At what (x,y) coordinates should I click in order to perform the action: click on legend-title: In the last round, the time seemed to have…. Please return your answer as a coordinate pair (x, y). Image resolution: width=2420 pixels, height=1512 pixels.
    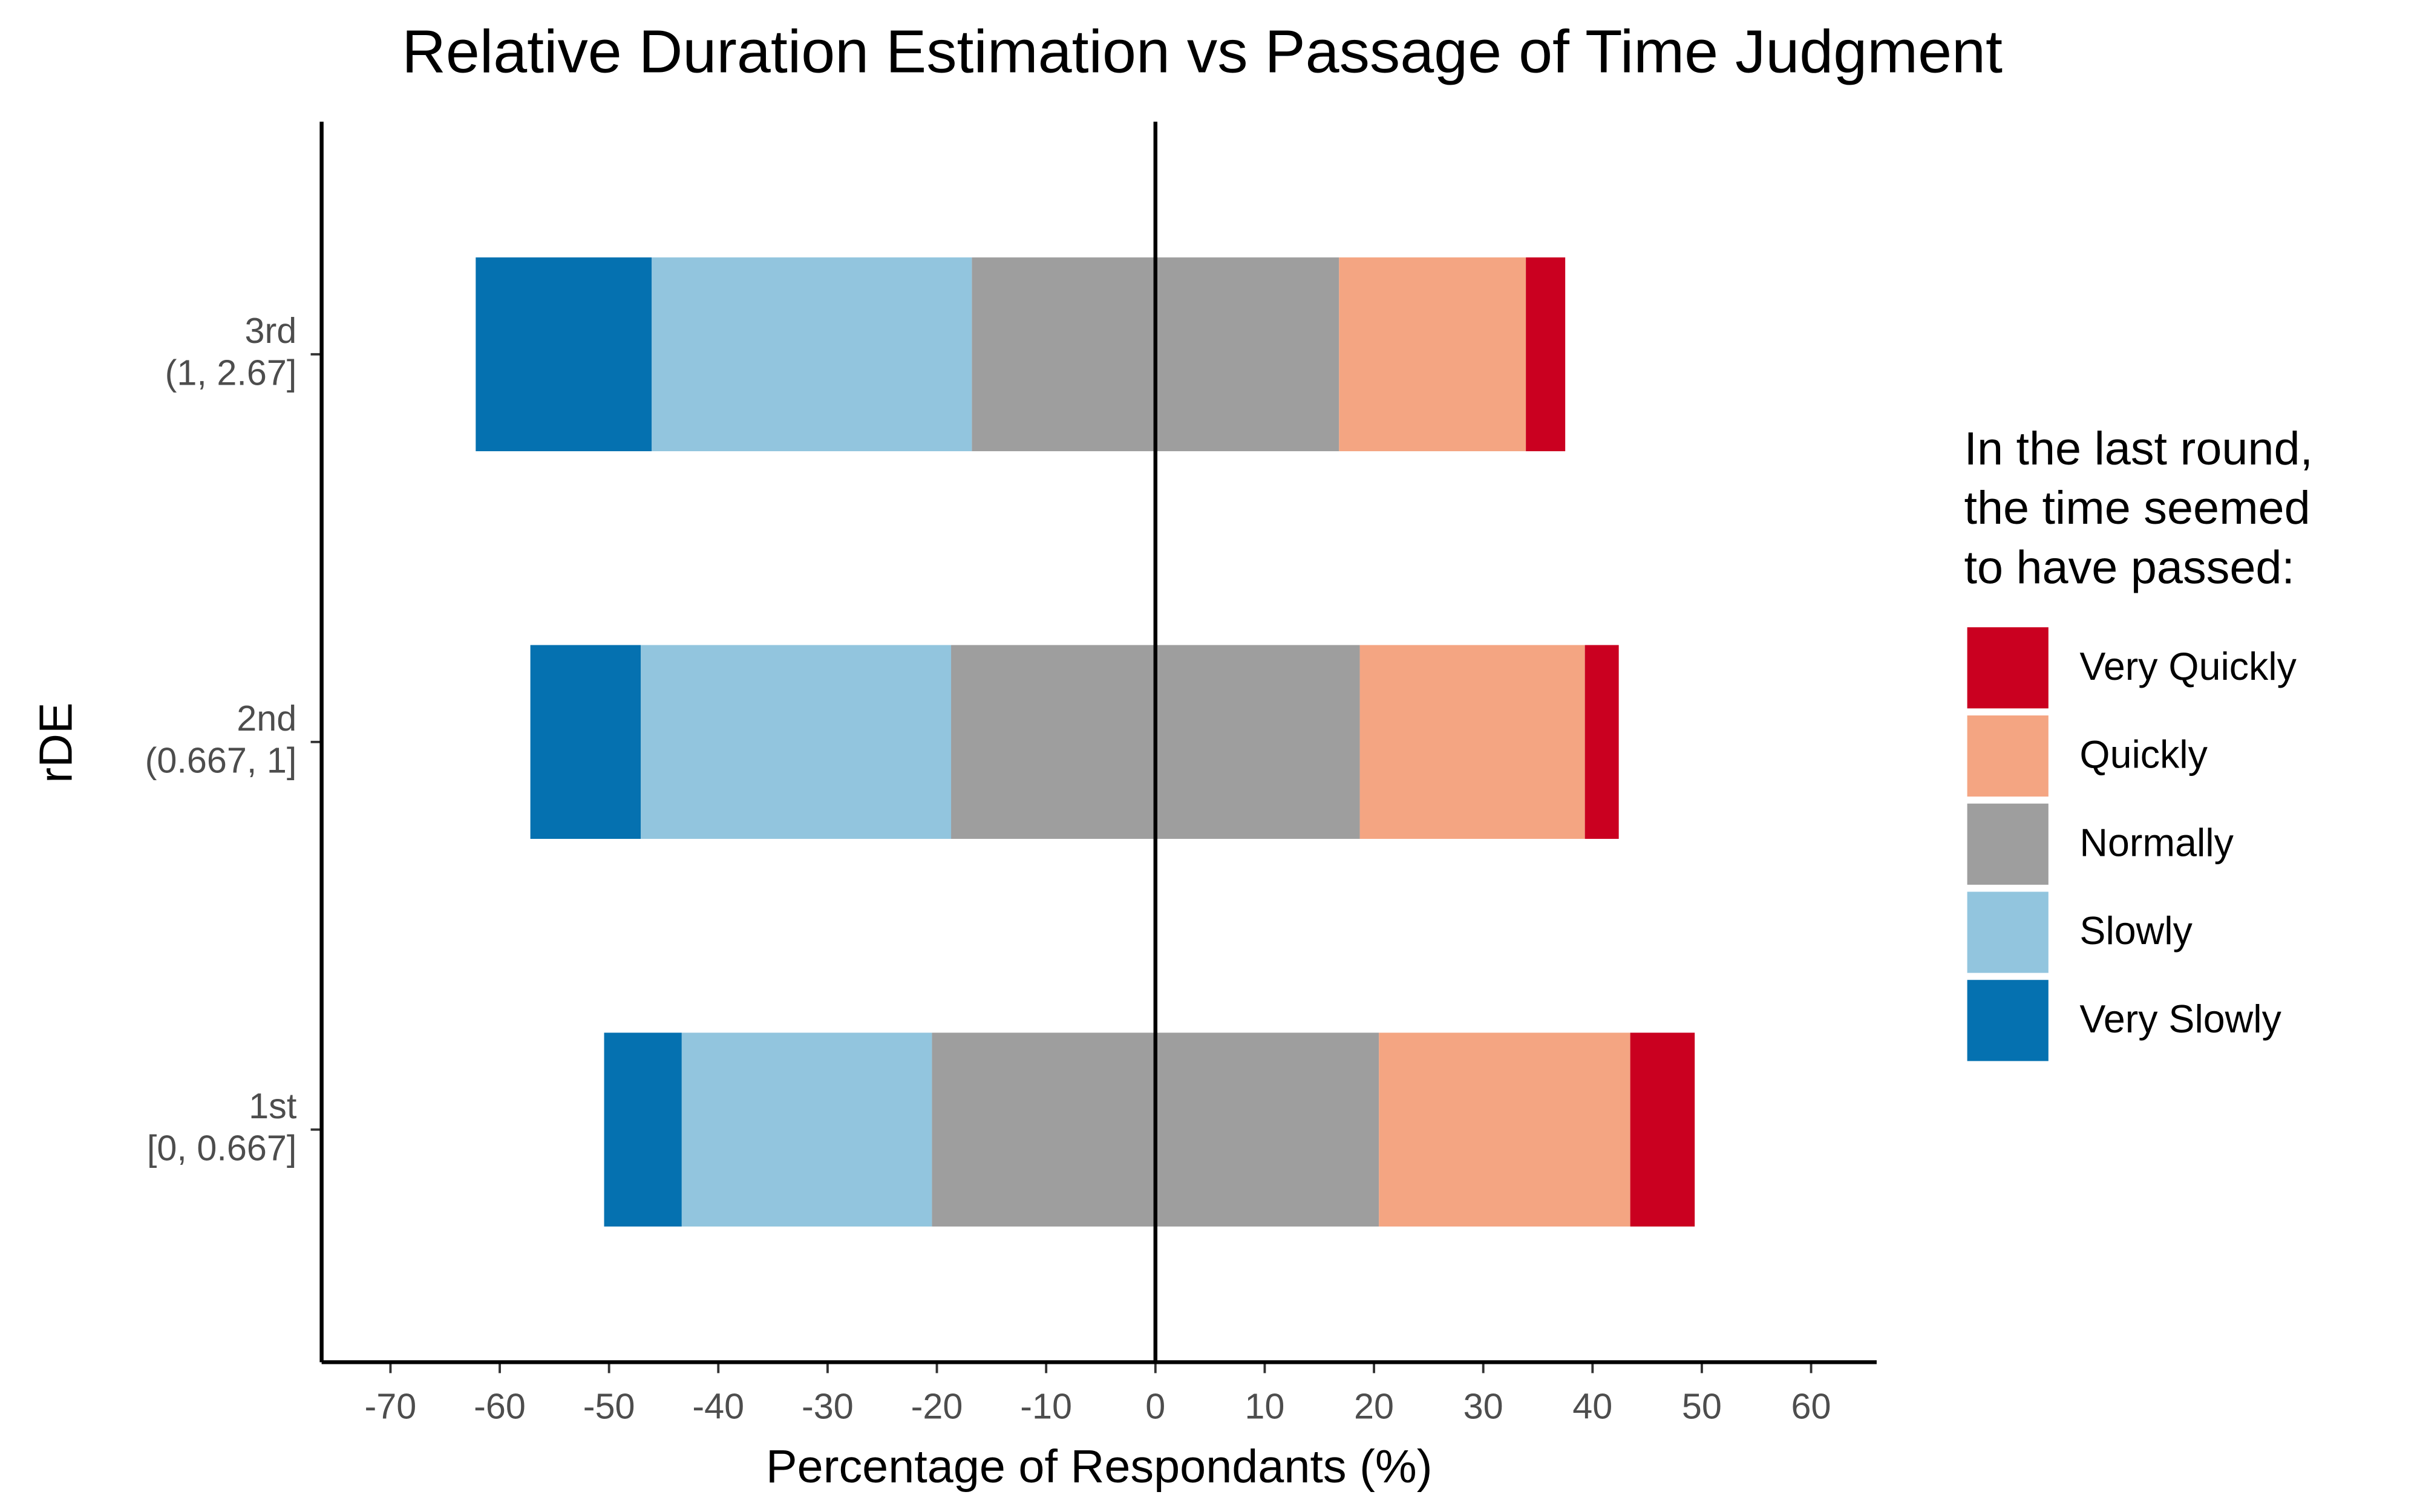
    Looking at the image, I should click on (2138, 508).